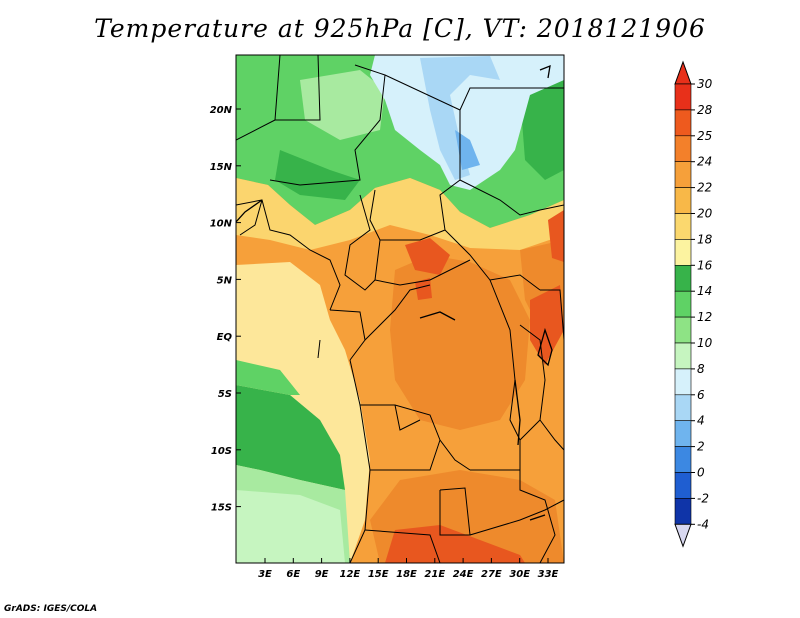 This screenshot has height=618, width=800. I want to click on colorbar-label: 20, so click(705, 214).